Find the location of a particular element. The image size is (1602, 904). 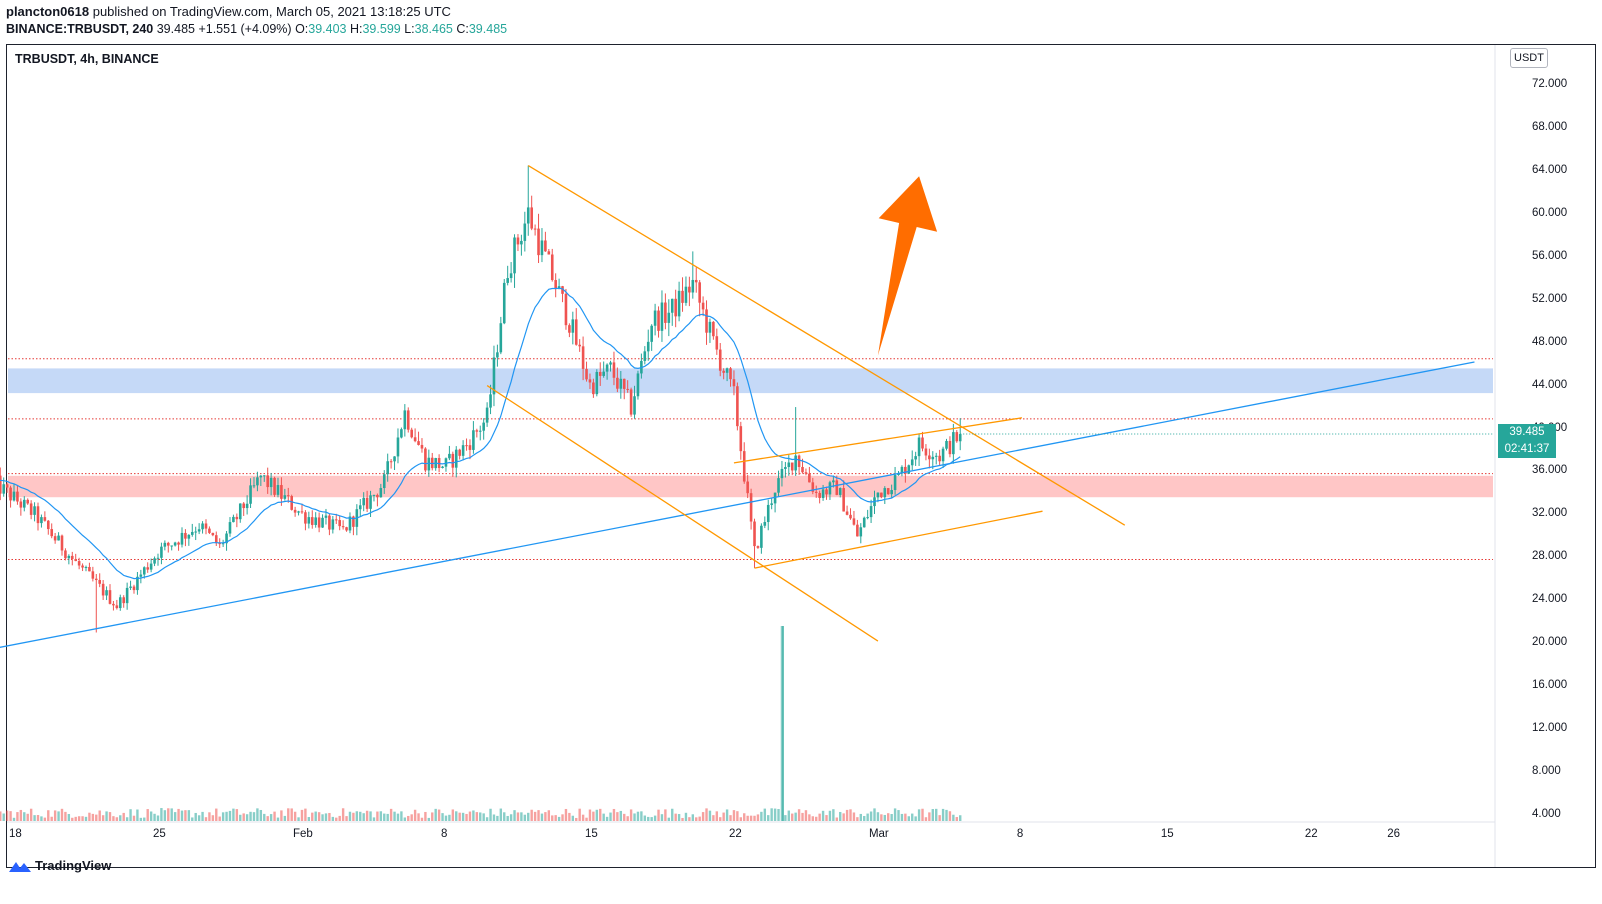

y-tick-label: 24.000 is located at coordinates (1550, 599).